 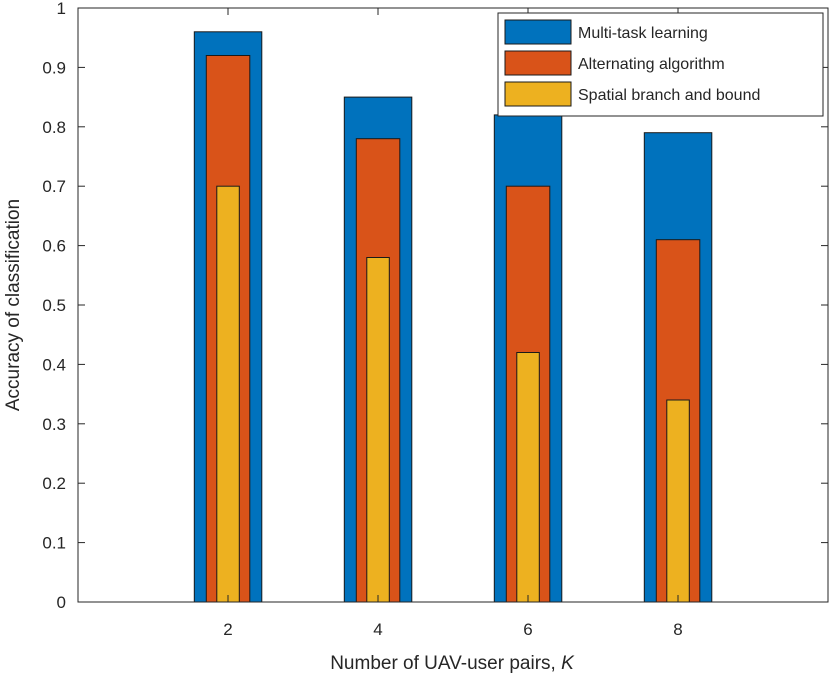 What do you see at coordinates (643, 33) in the screenshot?
I see `legend-label: Multi-task learning` at bounding box center [643, 33].